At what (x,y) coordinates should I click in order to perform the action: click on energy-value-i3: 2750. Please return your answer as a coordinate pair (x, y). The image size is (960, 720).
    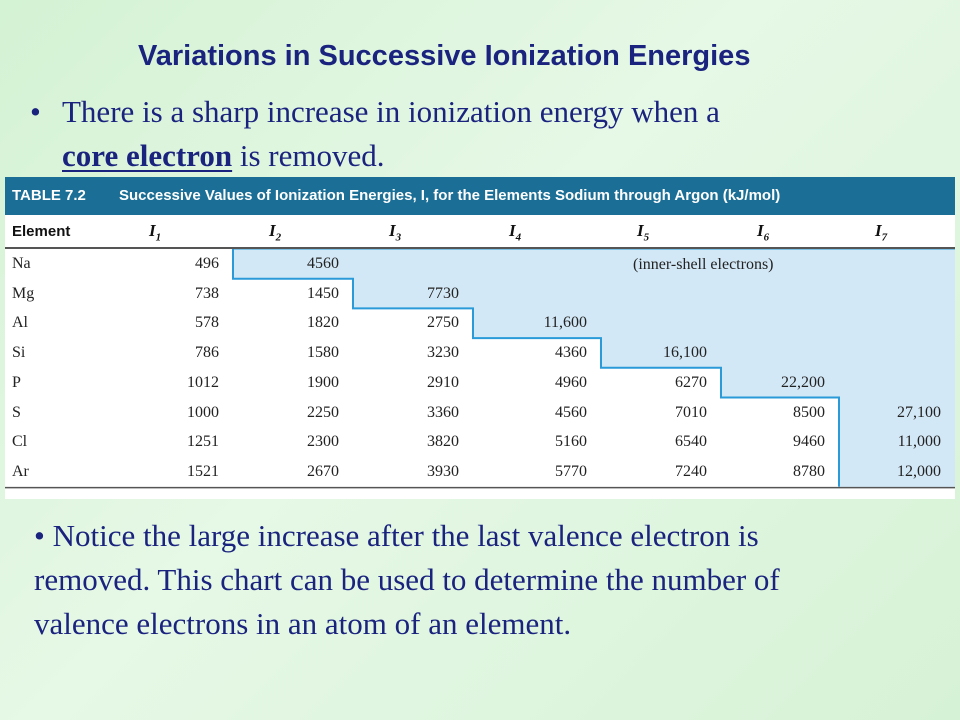
    Looking at the image, I should click on (443, 323).